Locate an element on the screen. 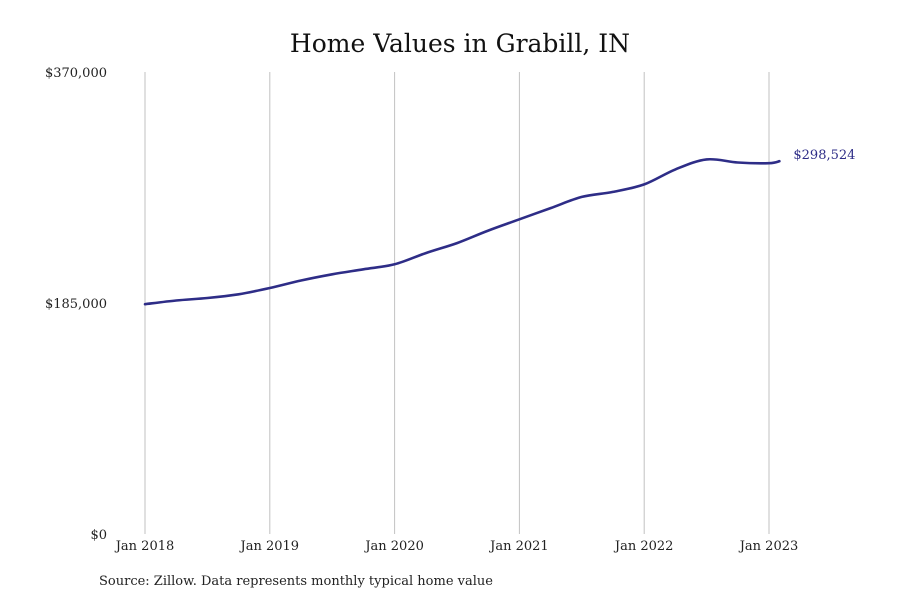 The width and height of the screenshot is (900, 604). end-value-label: $298,524 is located at coordinates (824, 155).